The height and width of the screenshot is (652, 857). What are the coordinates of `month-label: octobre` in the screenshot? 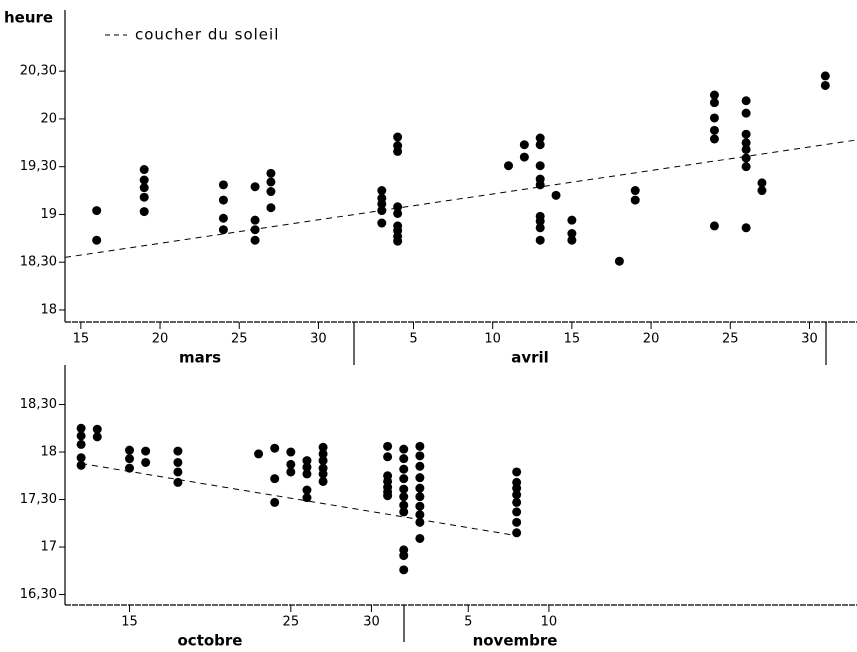 It's located at (210, 641).